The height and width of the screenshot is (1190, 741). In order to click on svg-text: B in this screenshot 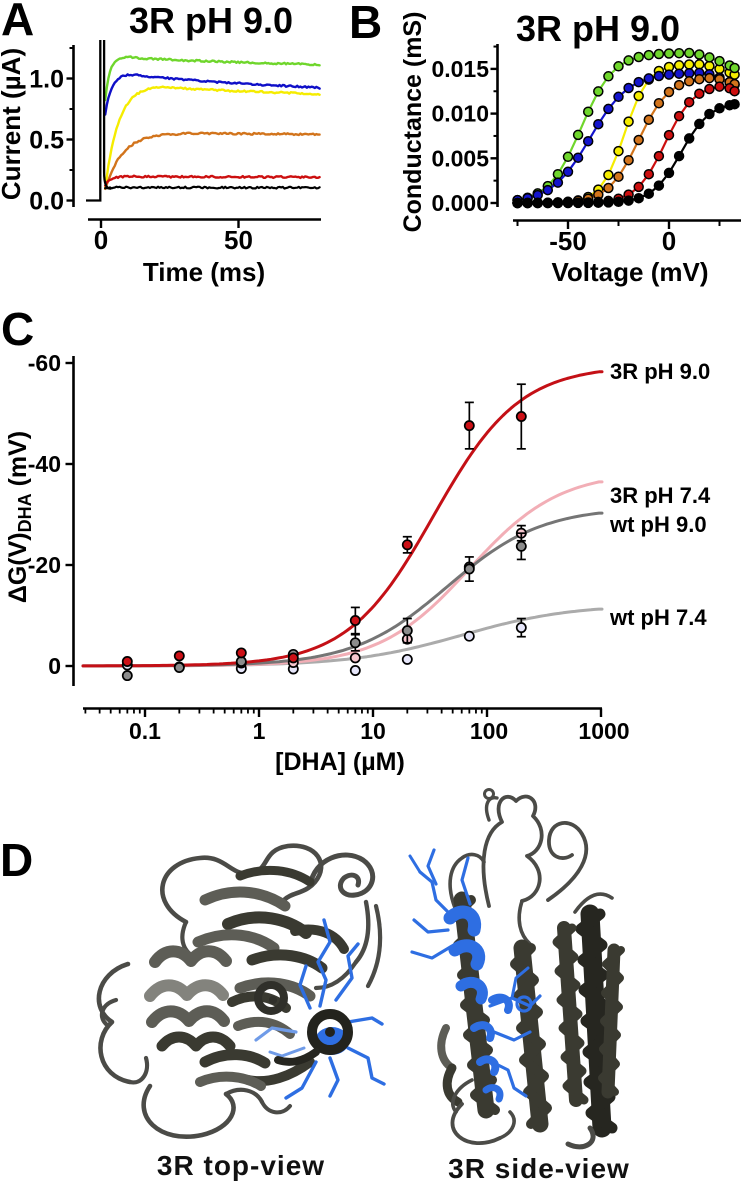, I will do `click(365, 24)`.